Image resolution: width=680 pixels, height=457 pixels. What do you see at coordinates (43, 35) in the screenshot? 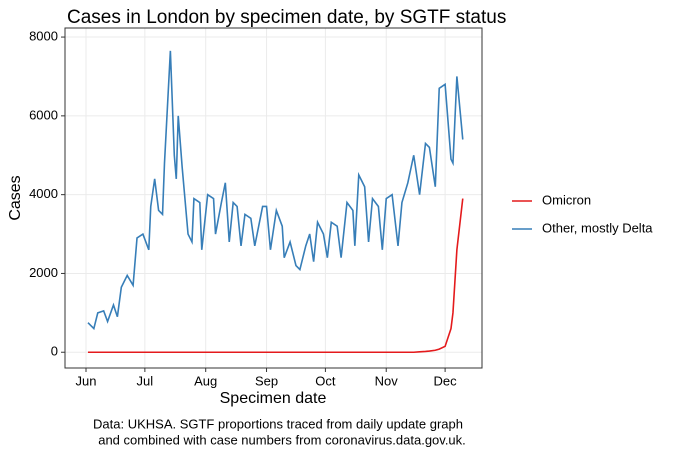
I see `y-tick-label: 8000` at bounding box center [43, 35].